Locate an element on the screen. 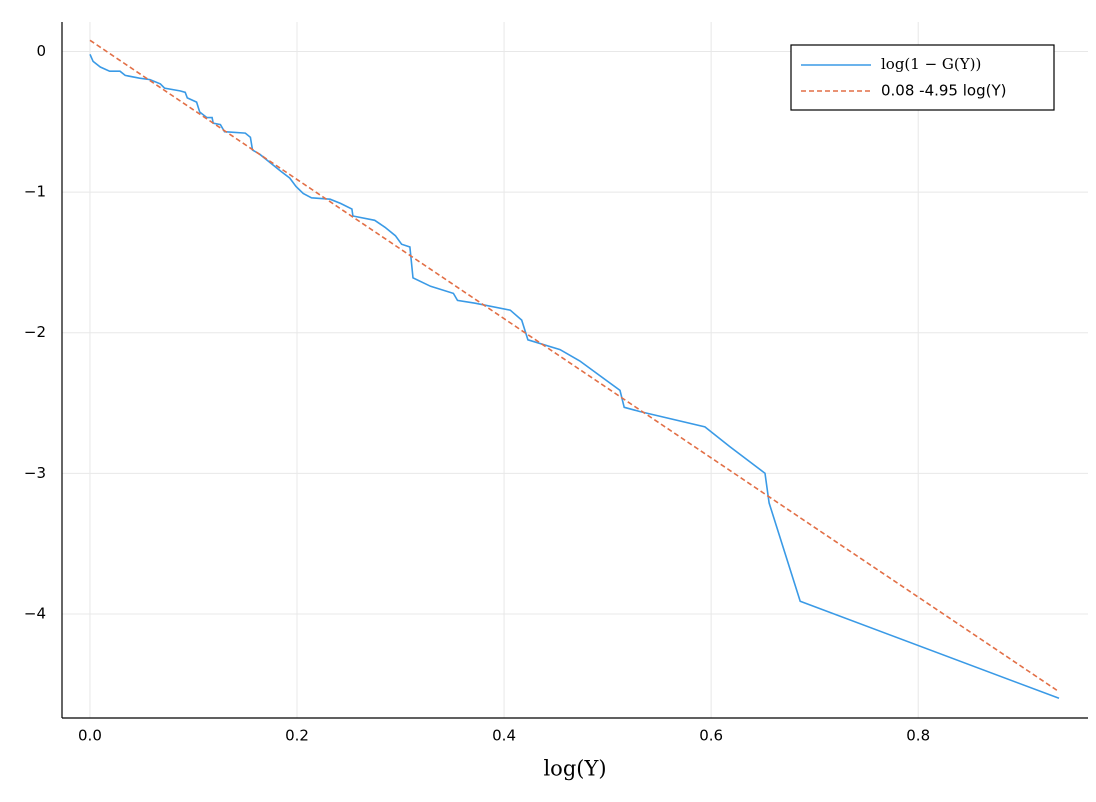 This screenshot has height=802, width=1096. x-tick-label: 0.0 is located at coordinates (90, 736).